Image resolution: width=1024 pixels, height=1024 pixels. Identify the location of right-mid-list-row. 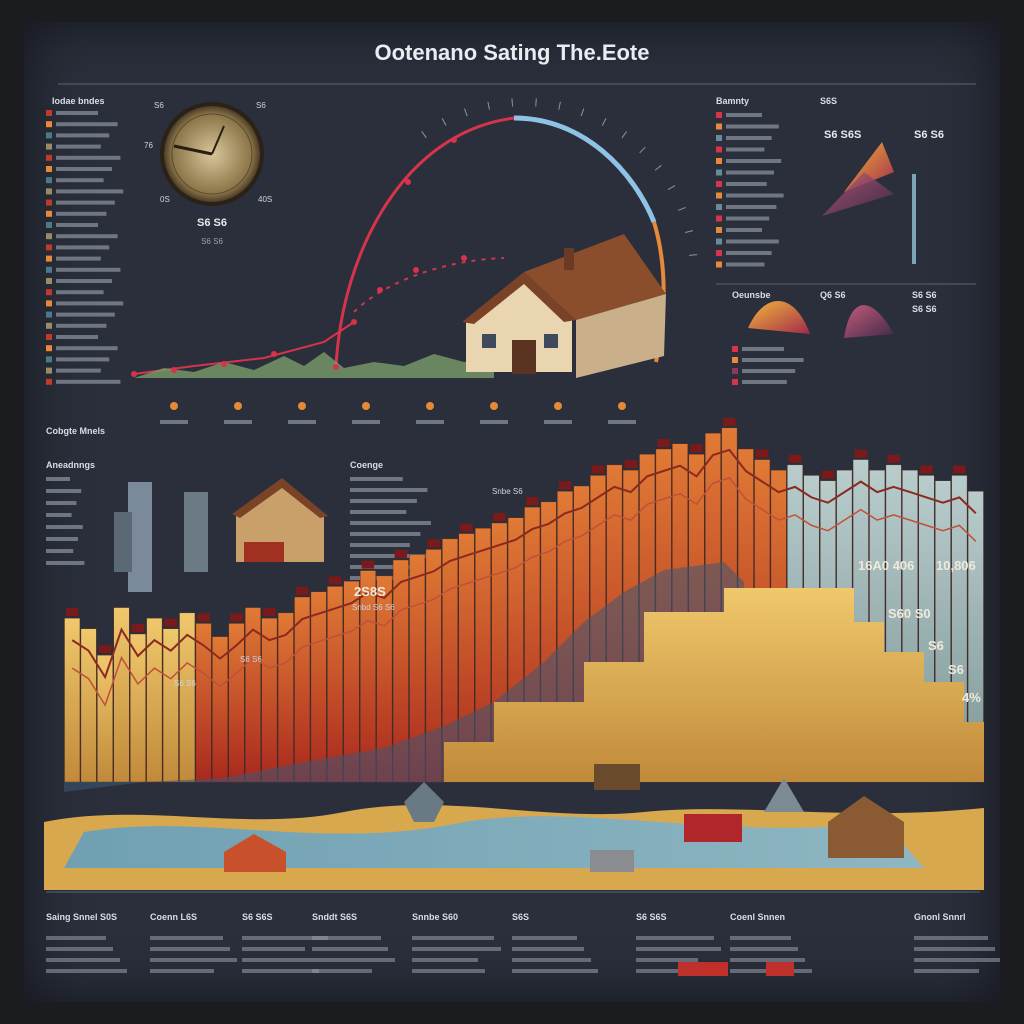
(769, 371).